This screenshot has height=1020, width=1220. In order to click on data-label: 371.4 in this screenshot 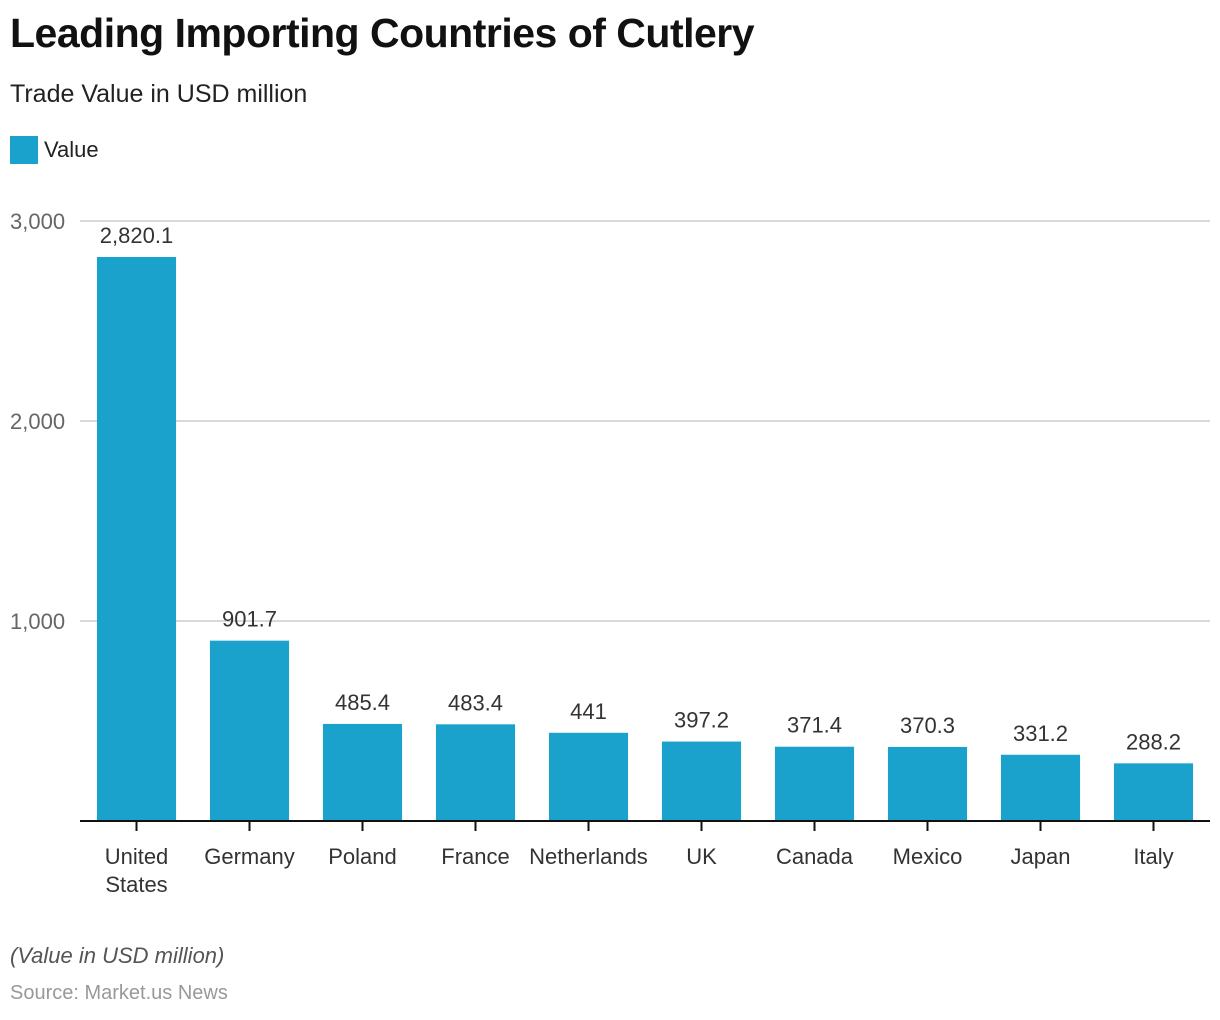, I will do `click(814, 725)`.